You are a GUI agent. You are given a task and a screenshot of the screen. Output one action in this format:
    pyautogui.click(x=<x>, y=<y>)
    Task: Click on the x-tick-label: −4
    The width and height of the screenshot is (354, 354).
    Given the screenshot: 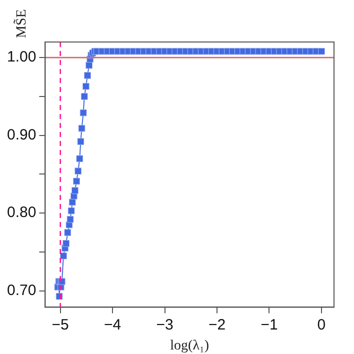 What is the action you would take?
    pyautogui.click(x=113, y=325)
    